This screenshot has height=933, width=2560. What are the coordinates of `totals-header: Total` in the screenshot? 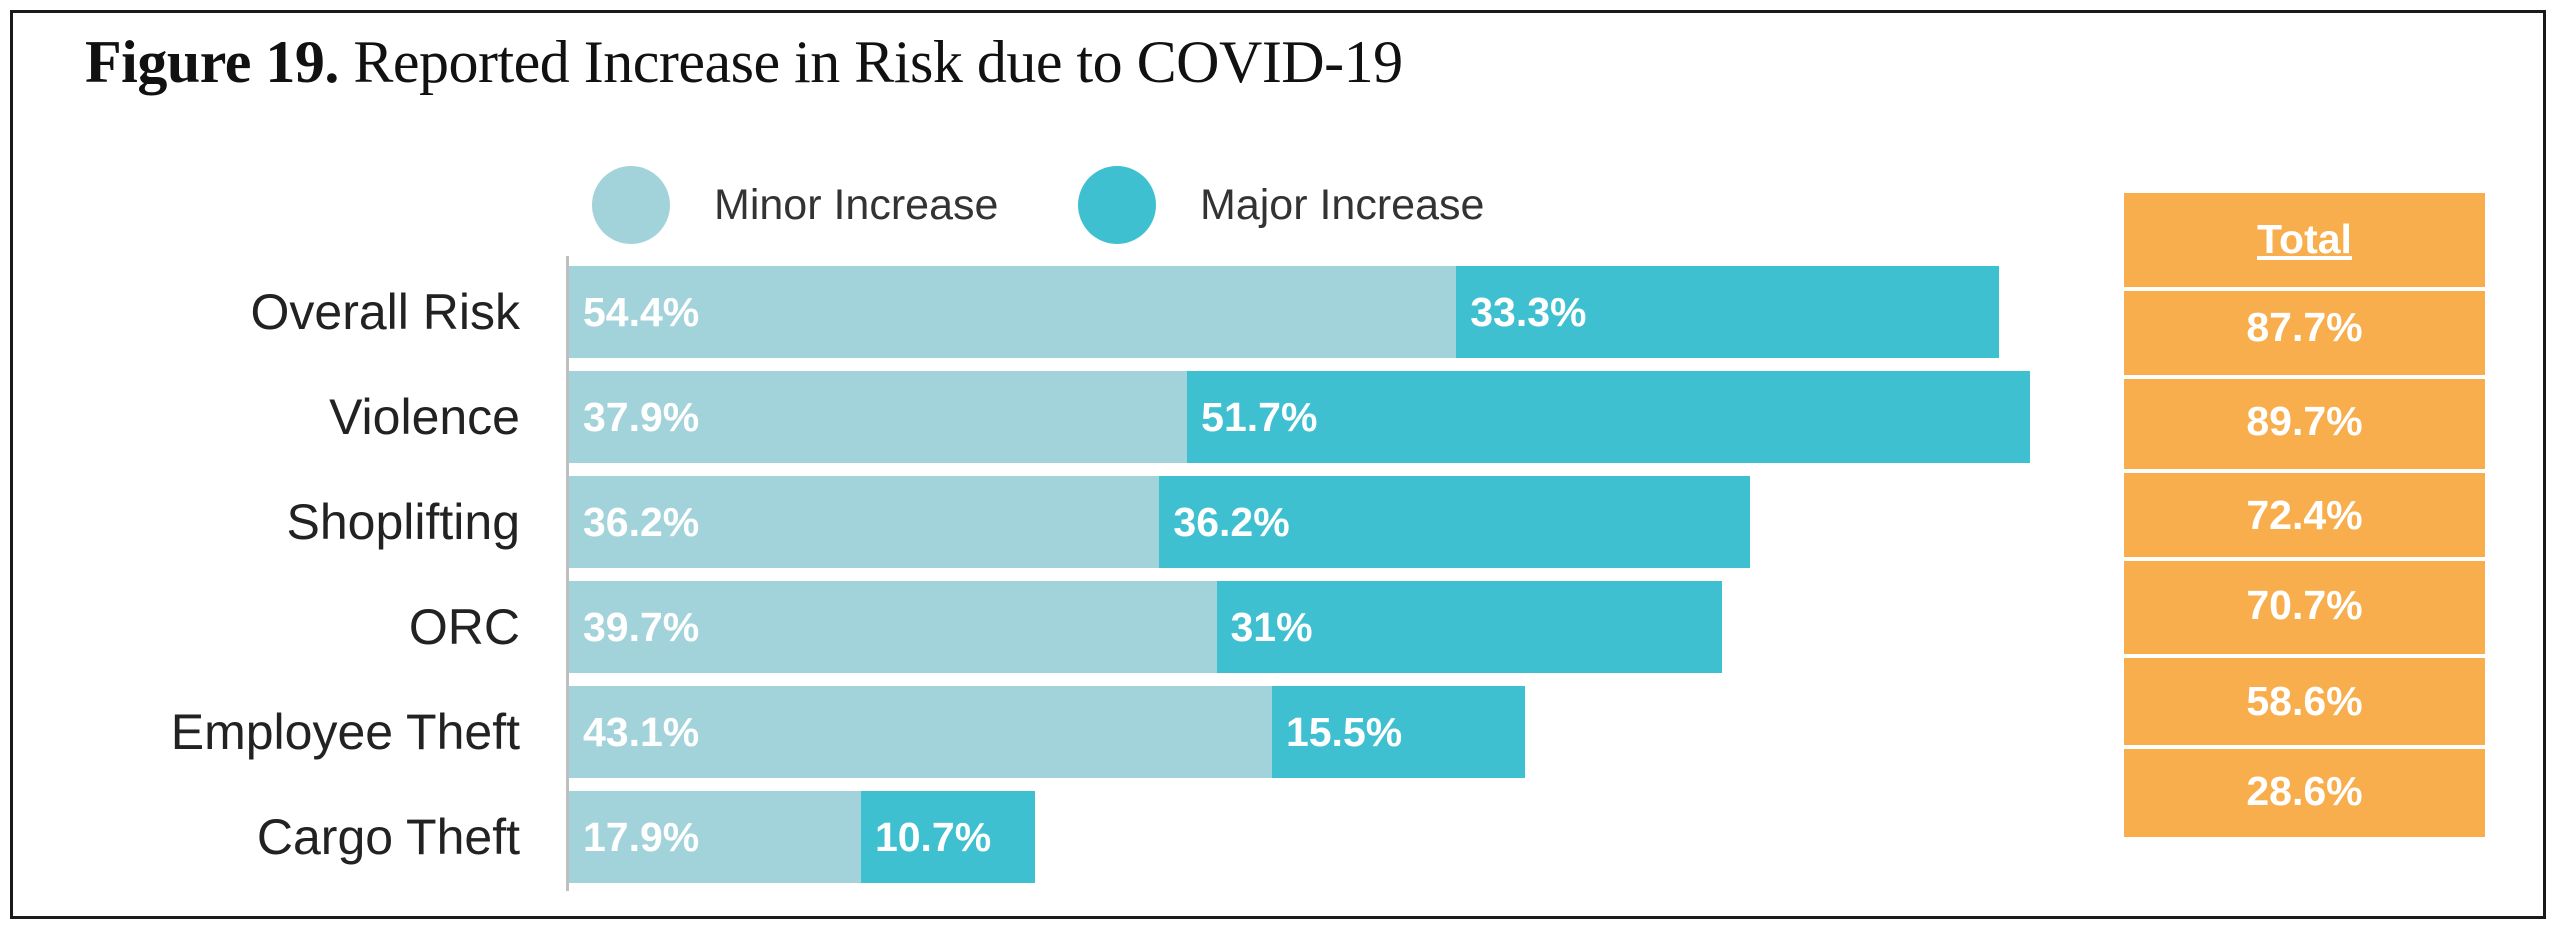 It's located at (2304, 239).